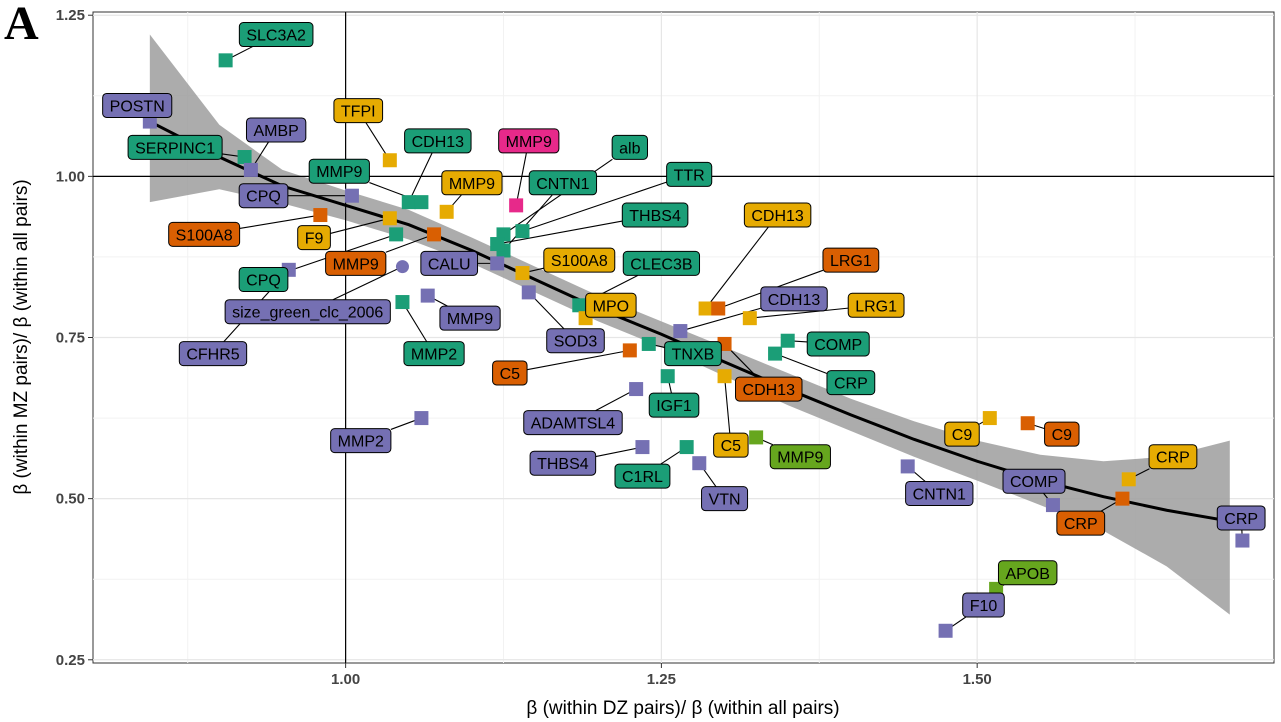  What do you see at coordinates (876, 305) in the screenshot?
I see `point-label: LRG1` at bounding box center [876, 305].